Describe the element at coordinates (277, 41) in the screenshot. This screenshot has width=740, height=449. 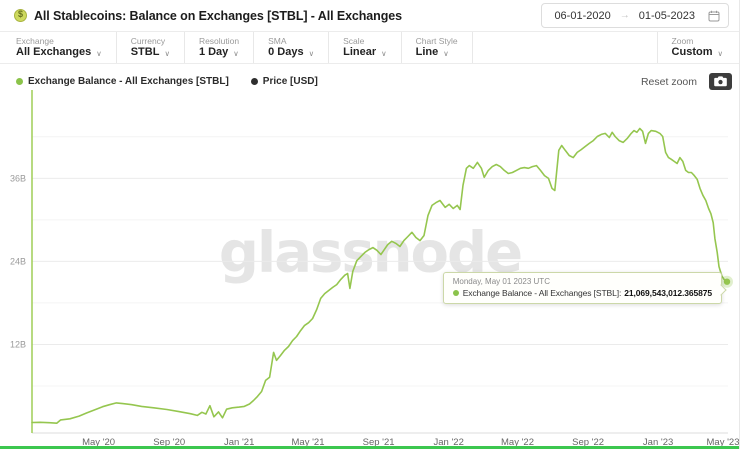
I see `sma-label: SMA` at that location.